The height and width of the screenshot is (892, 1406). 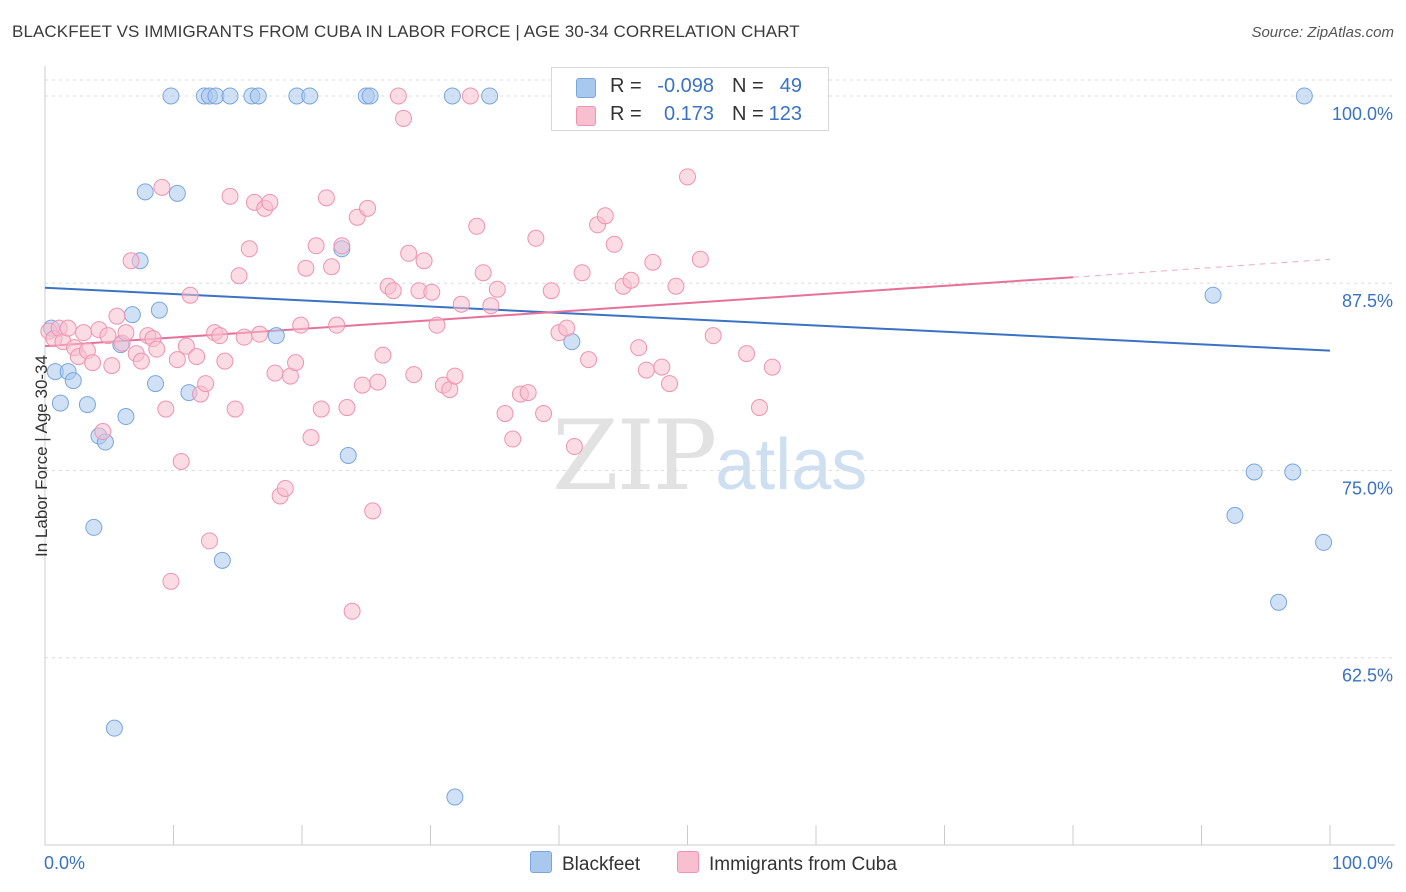 I want to click on cuba-trend-line-extension, so click(x=1201, y=268).